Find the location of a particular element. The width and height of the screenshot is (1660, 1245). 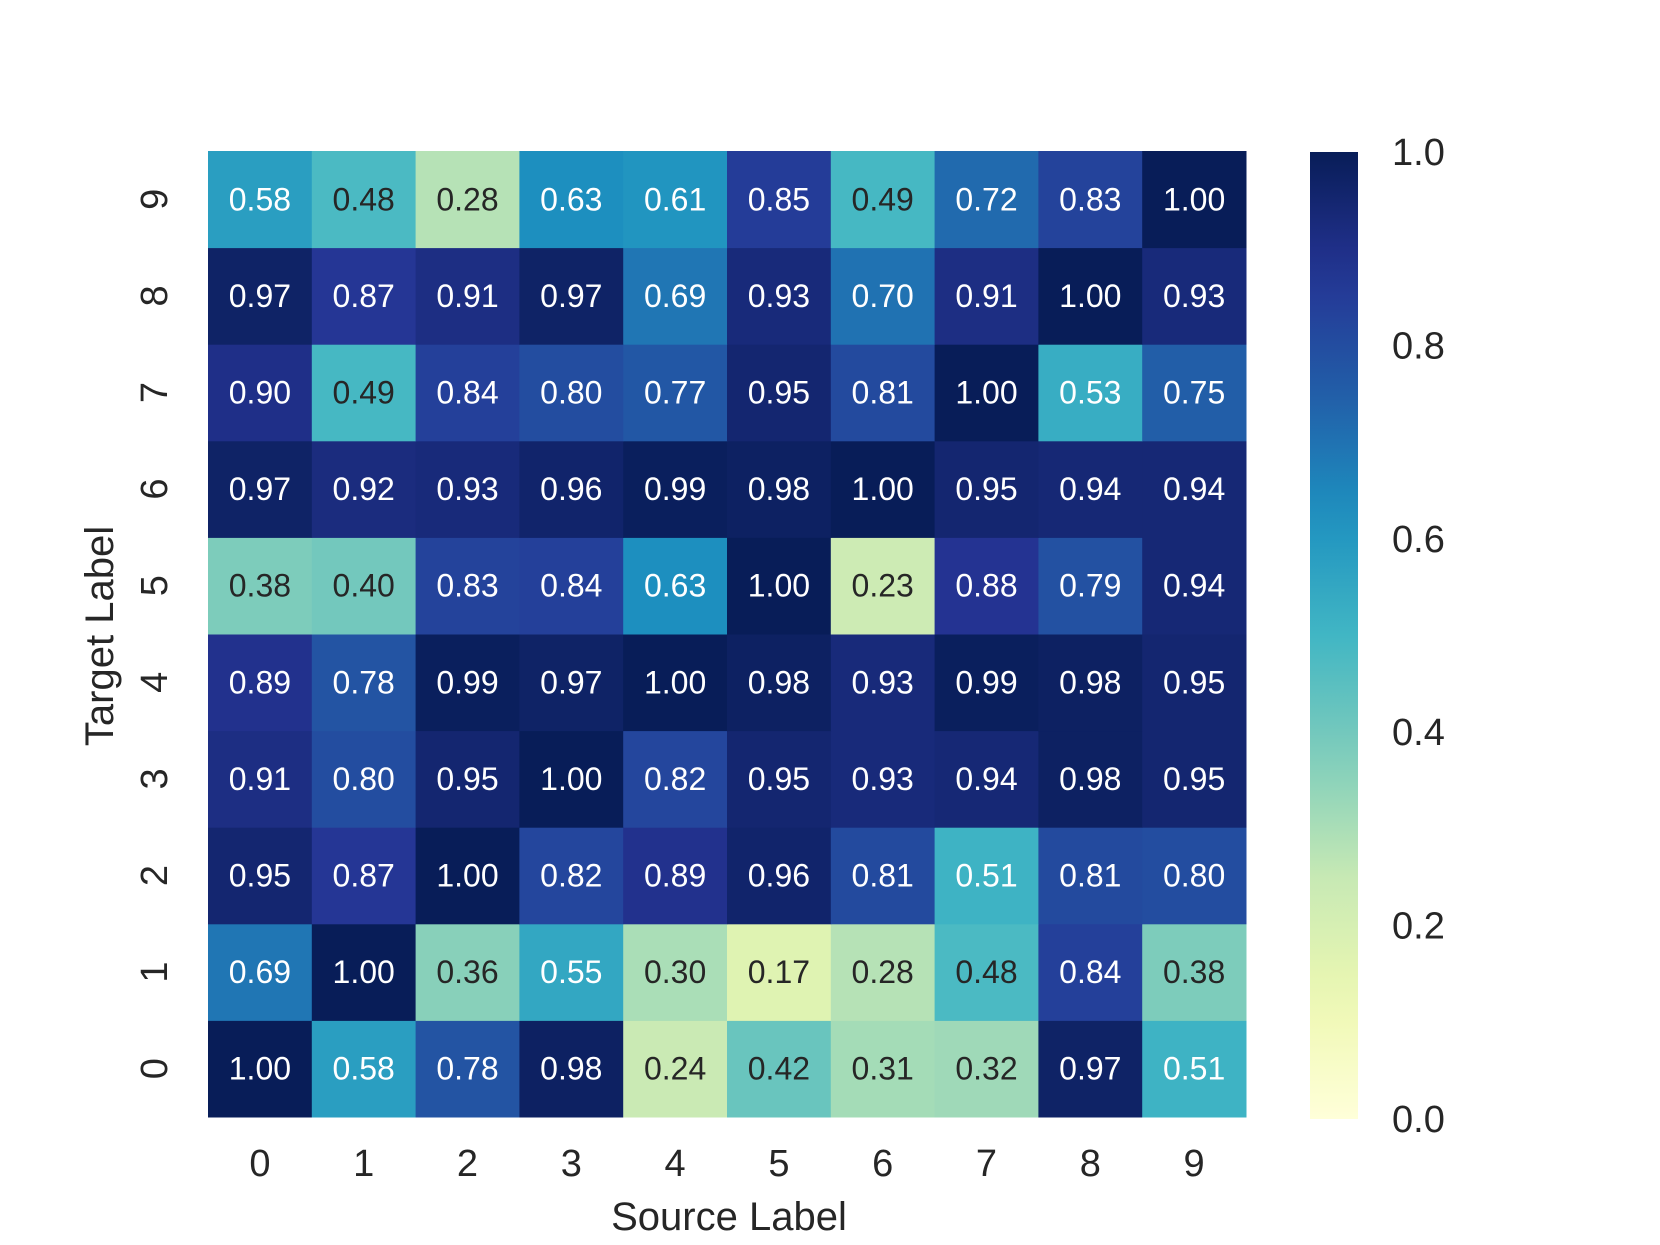

cell-value-label: 0.42 is located at coordinates (779, 1069).